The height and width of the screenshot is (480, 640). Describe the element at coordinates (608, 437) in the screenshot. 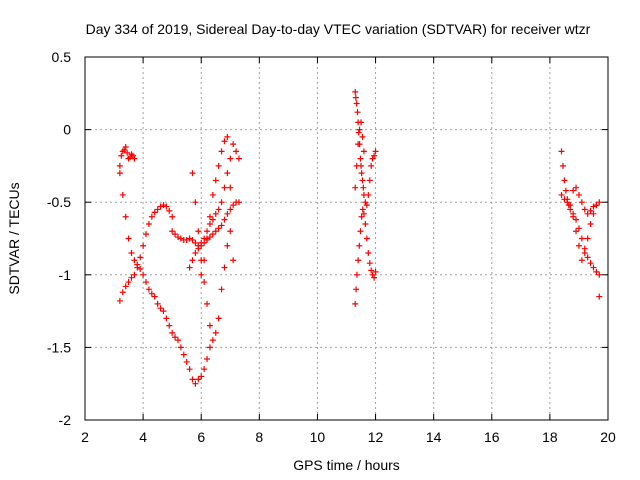

I see `x-tick-label: 20` at that location.